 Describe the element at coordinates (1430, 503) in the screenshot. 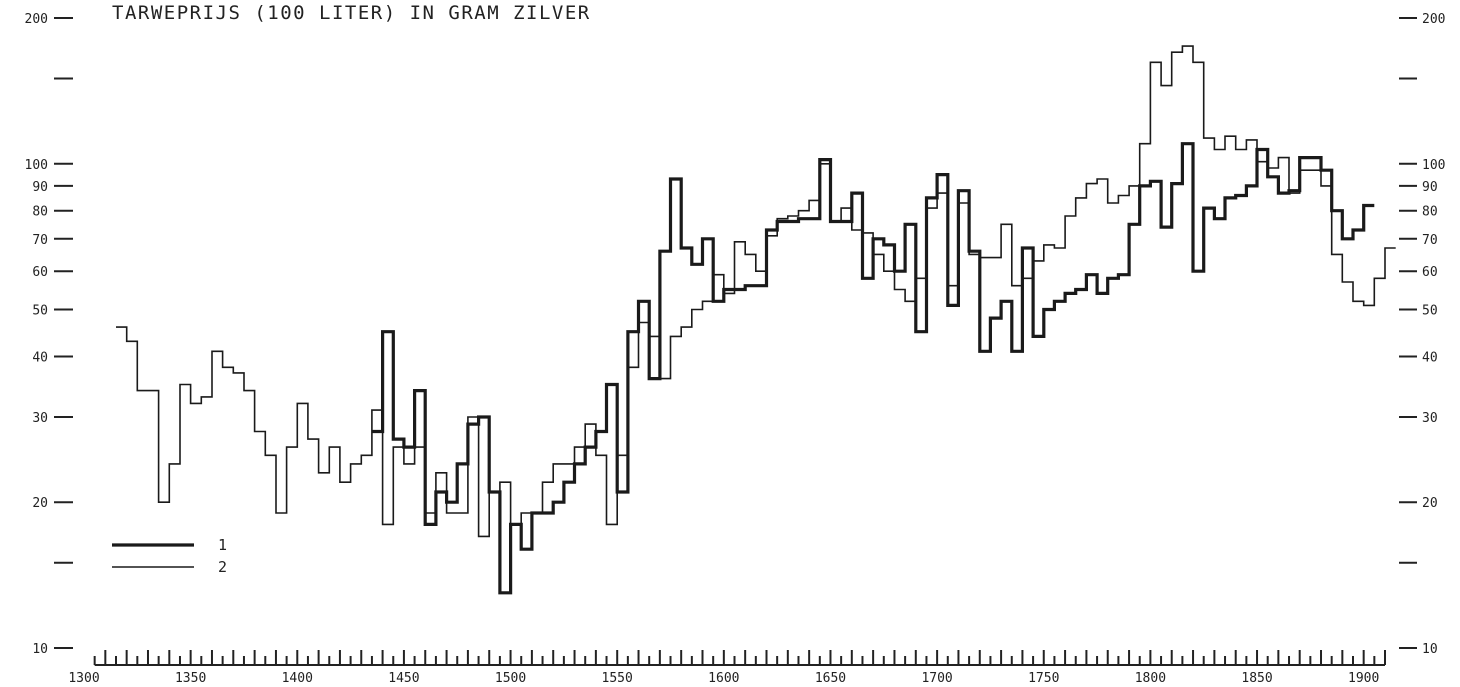

I see `right-y-tick-label: 20` at that location.